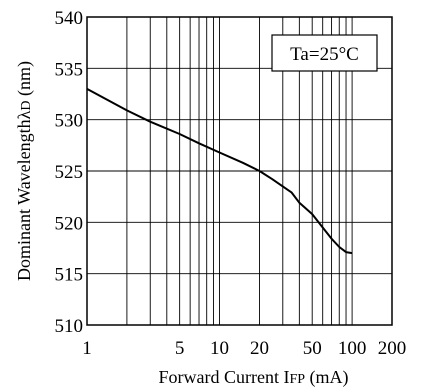  Describe the element at coordinates (69, 18) in the screenshot. I see `y-tick-label: 540` at that location.